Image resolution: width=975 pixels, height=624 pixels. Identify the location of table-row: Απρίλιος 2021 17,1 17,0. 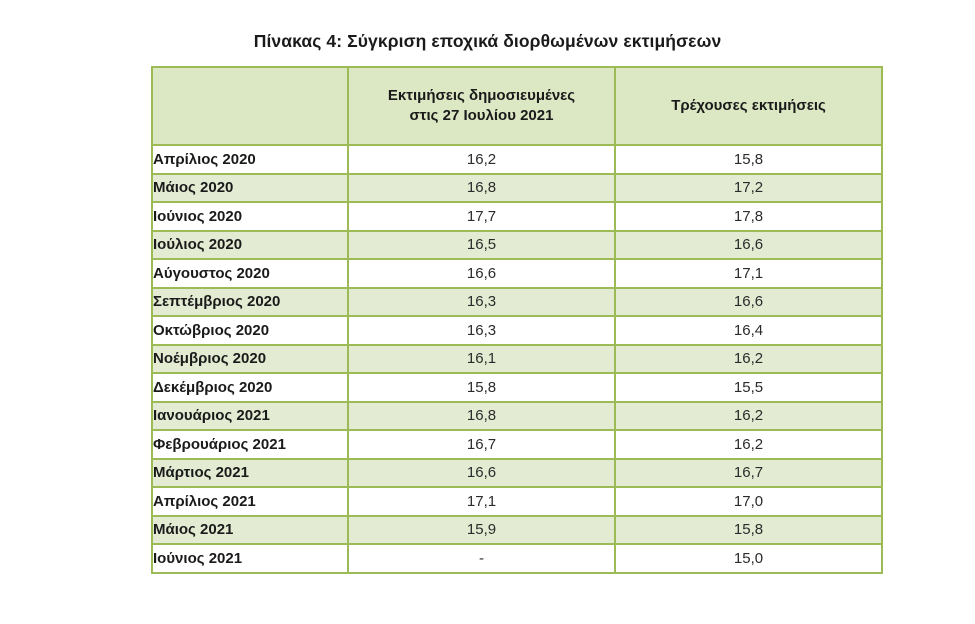
(517, 501).